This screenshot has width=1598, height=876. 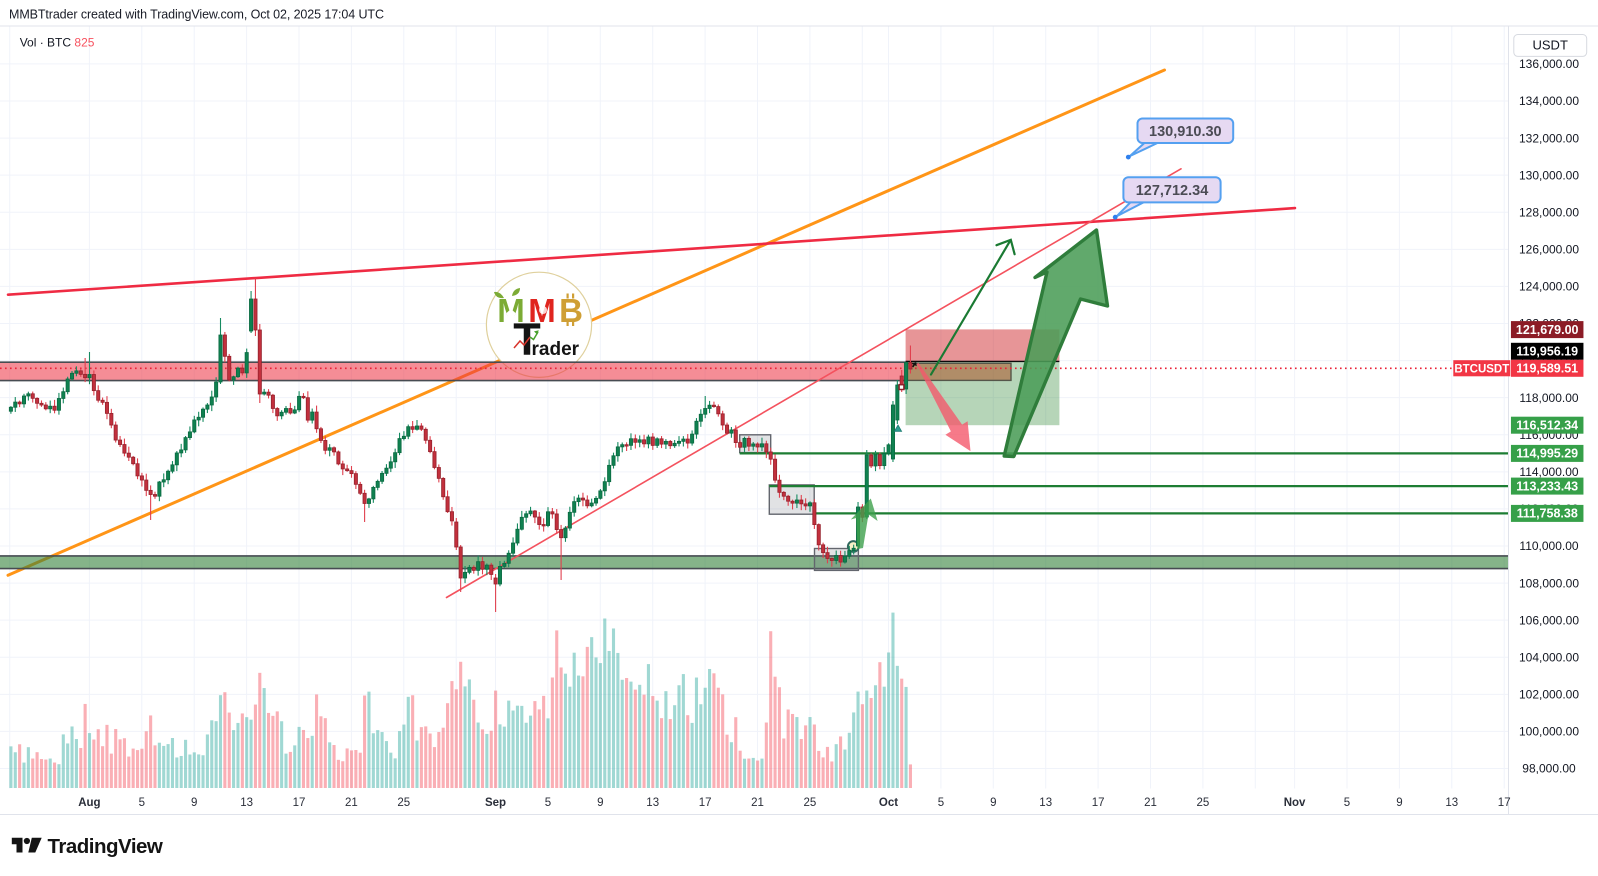 I want to click on svg-text: Sep, so click(x=495, y=803).